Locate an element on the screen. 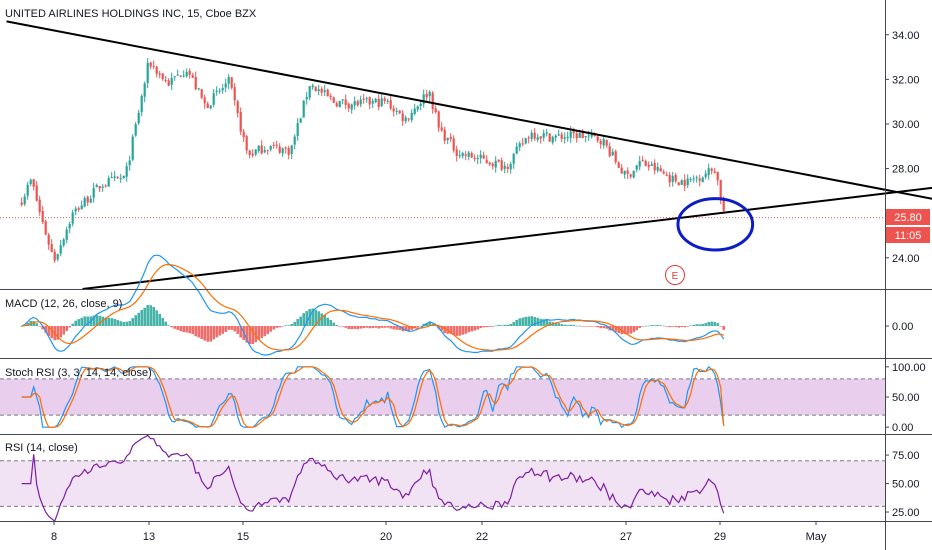 The image size is (932, 550). rsi-band is located at coordinates (442, 483).